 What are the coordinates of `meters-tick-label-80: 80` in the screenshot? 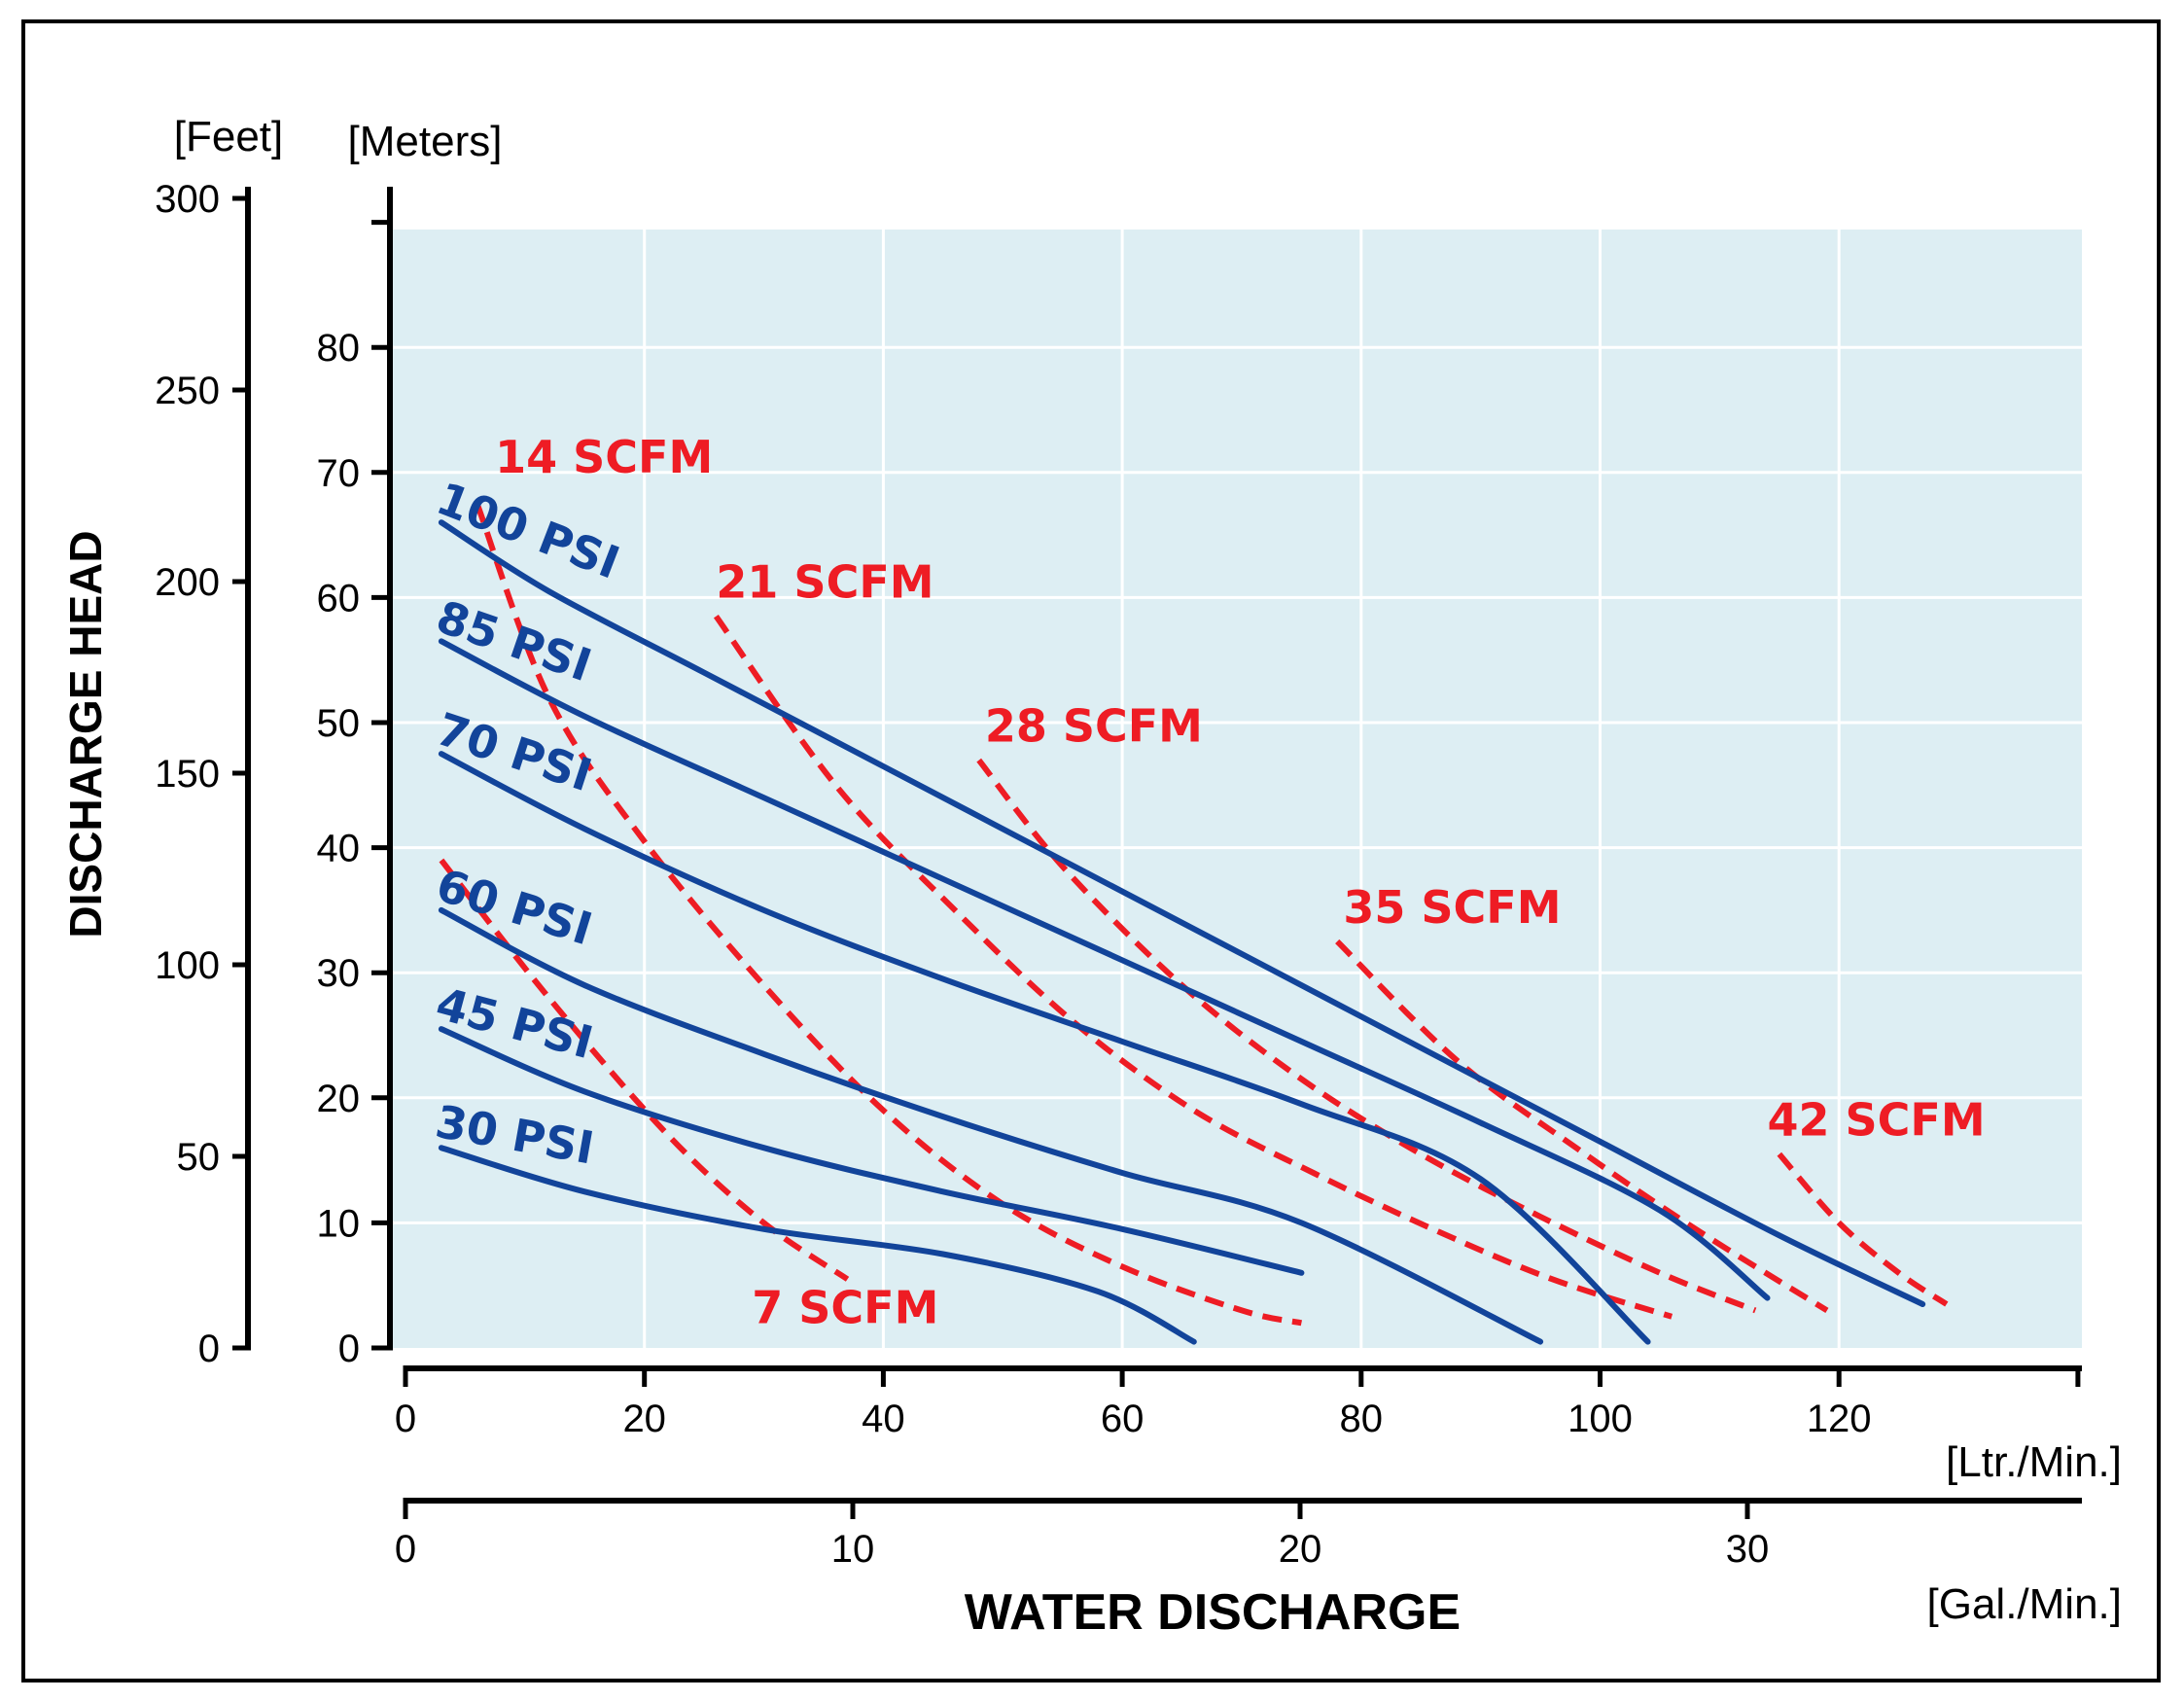 It's located at (339, 348).